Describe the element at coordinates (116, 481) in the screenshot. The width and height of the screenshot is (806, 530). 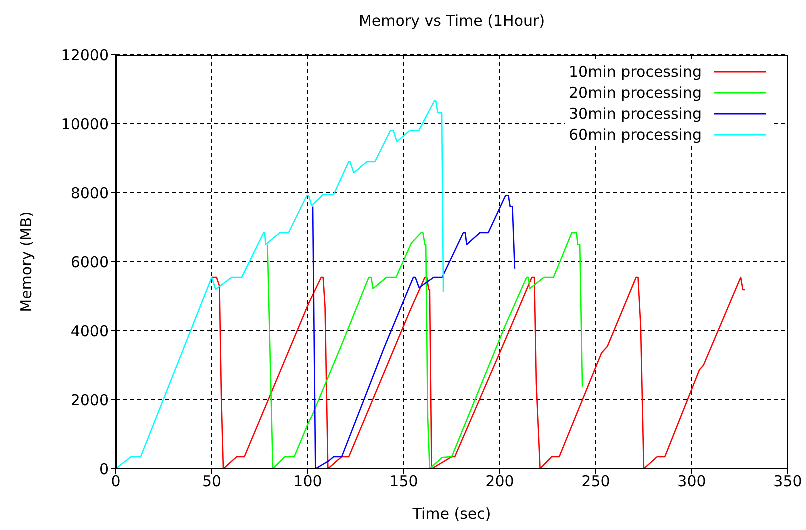
I see `x-tick-label: 0` at that location.